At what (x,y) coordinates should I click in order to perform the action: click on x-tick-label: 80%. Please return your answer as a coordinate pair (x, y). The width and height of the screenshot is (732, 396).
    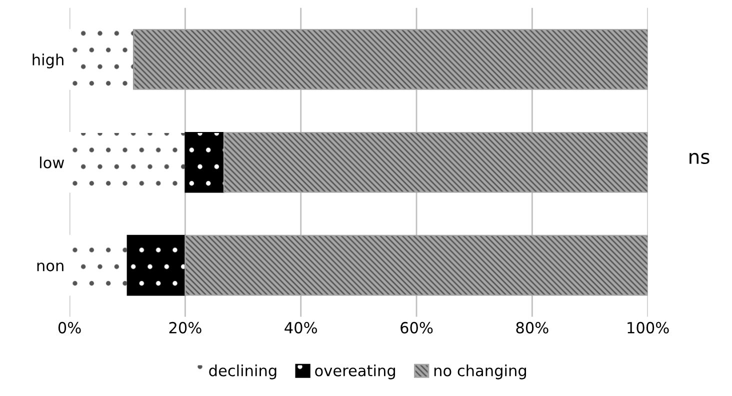
    Looking at the image, I should click on (532, 328).